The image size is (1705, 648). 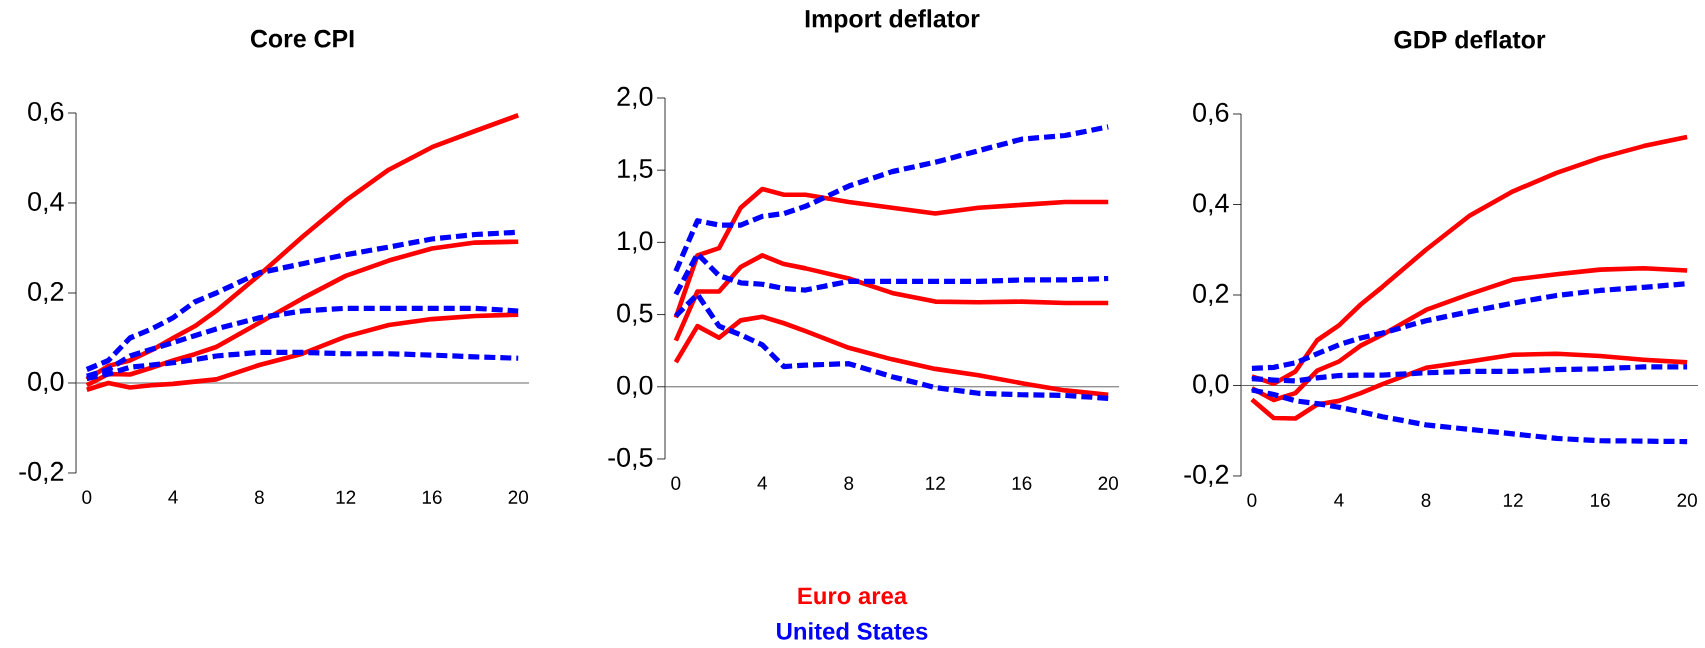 What do you see at coordinates (853, 596) in the screenshot?
I see `text: Euro area` at bounding box center [853, 596].